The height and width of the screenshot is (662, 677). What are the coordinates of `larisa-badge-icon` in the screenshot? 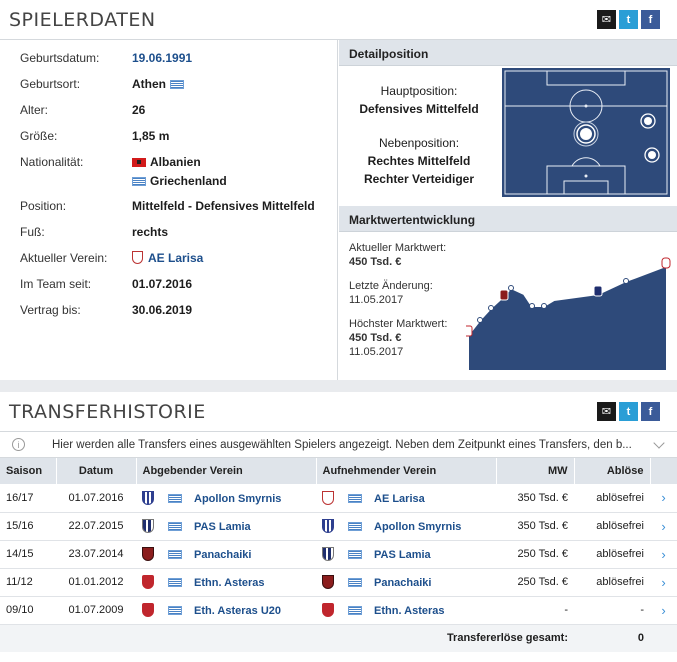 It's located at (137, 257).